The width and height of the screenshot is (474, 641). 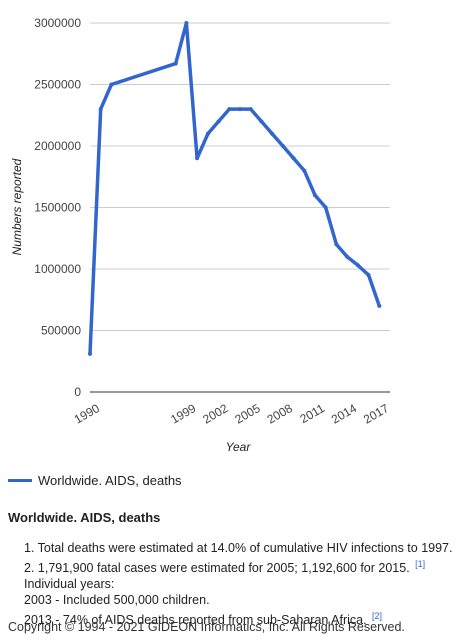 What do you see at coordinates (87, 414) in the screenshot?
I see `x-tick-label: 1990` at bounding box center [87, 414].